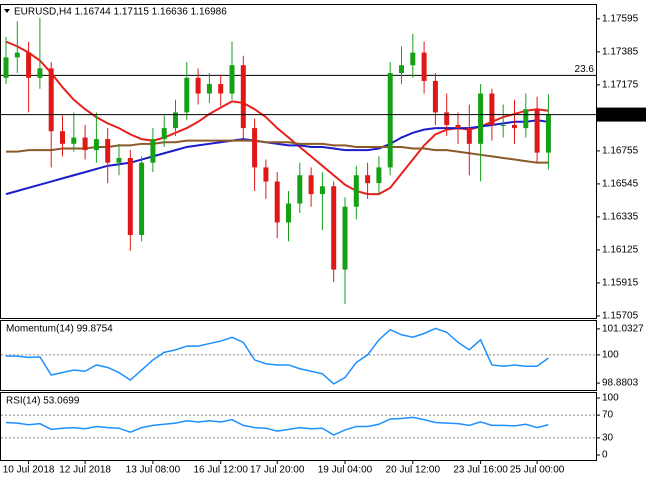  Describe the element at coordinates (608, 415) in the screenshot. I see `y-tick-label: 70` at that location.